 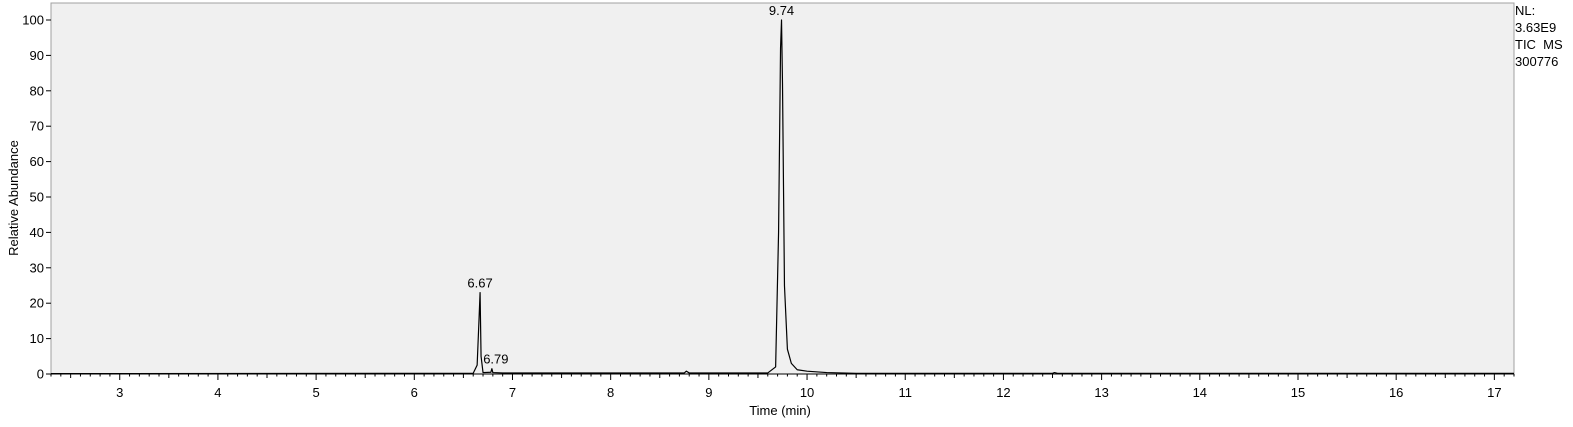 What do you see at coordinates (1298, 392) in the screenshot?
I see `x-tick-label: 15` at bounding box center [1298, 392].